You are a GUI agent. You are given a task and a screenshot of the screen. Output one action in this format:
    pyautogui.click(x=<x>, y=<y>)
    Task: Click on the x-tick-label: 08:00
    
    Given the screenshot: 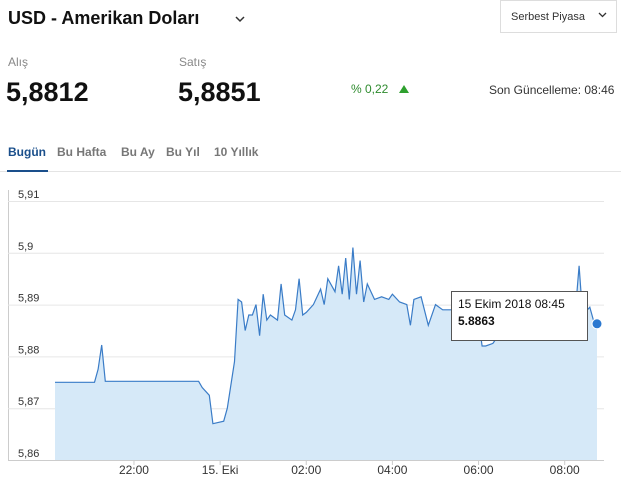 What is the action you would take?
    pyautogui.click(x=565, y=470)
    